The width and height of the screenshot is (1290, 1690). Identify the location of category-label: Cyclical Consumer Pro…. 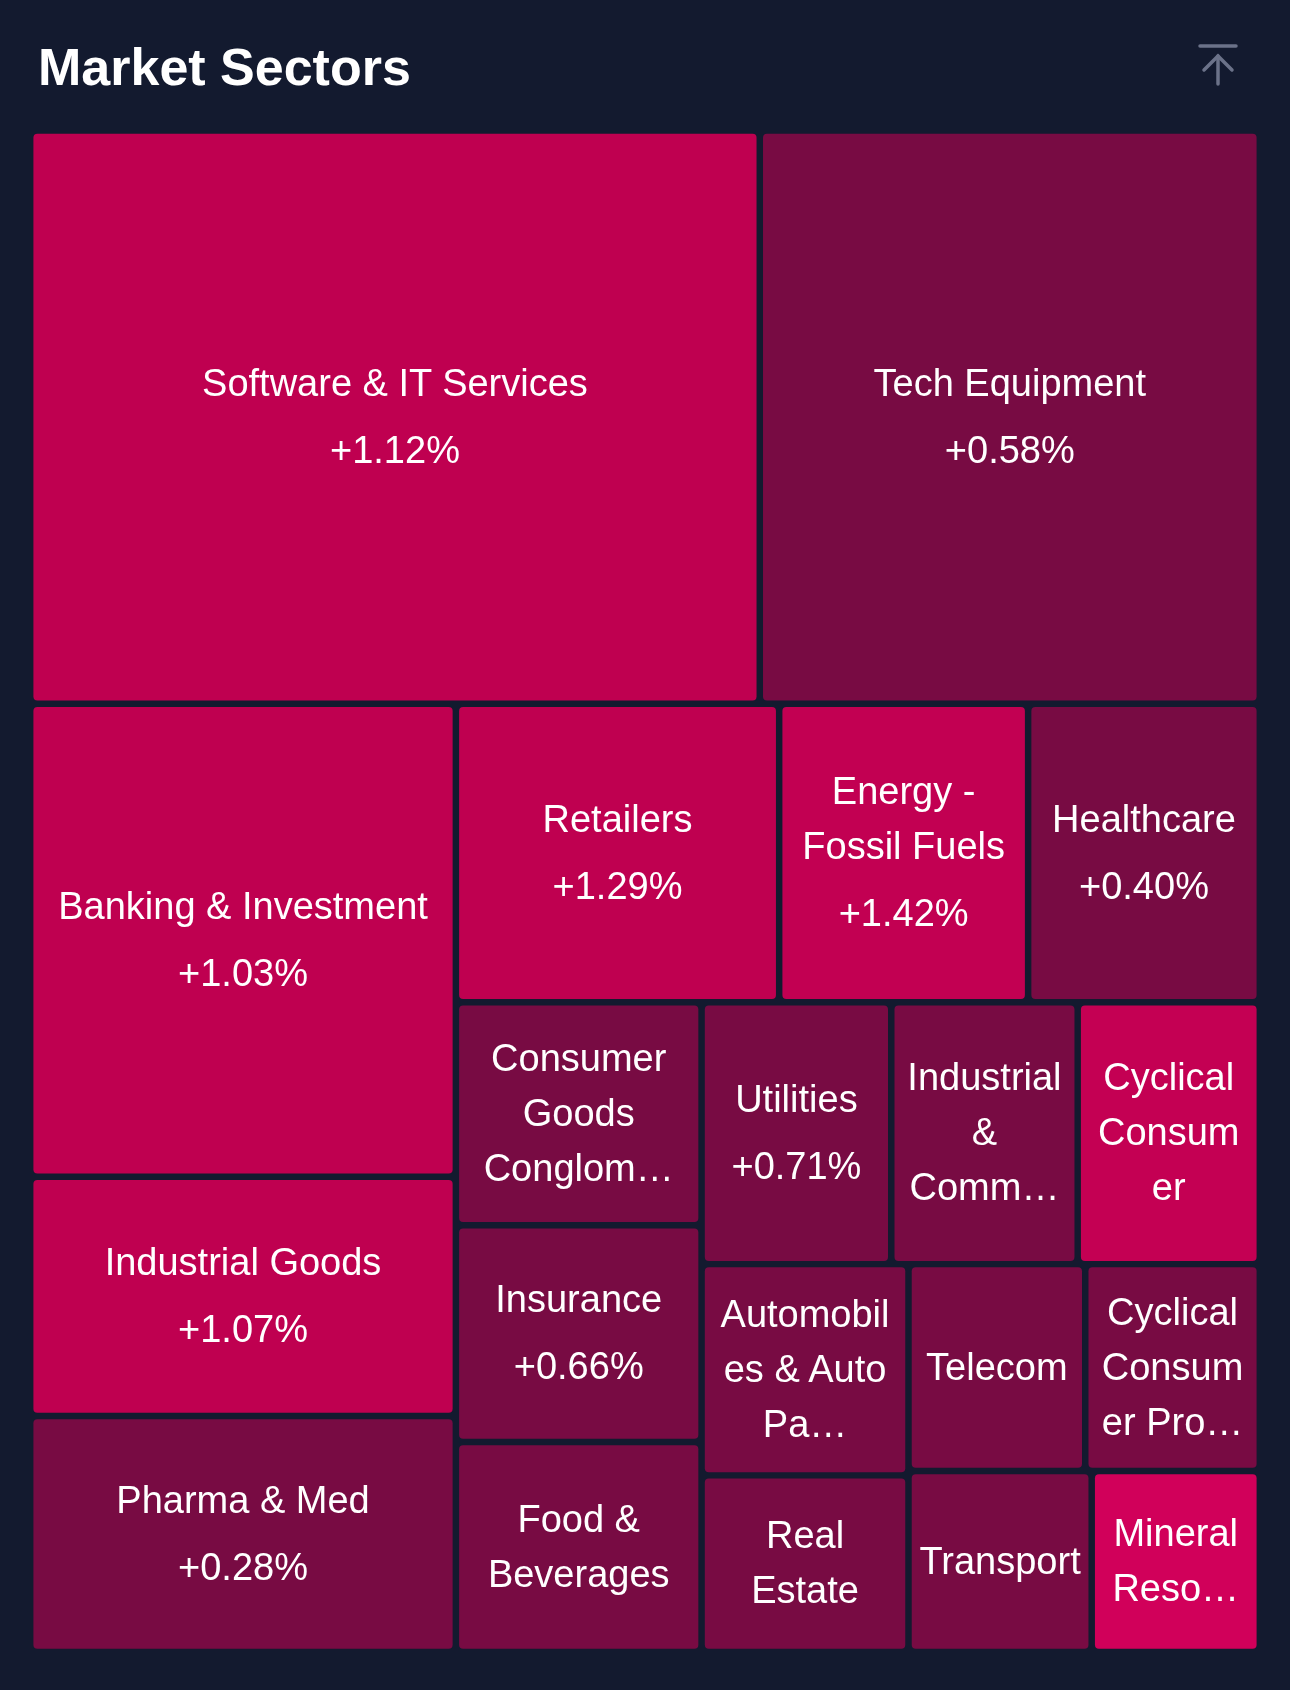
(1172, 1366).